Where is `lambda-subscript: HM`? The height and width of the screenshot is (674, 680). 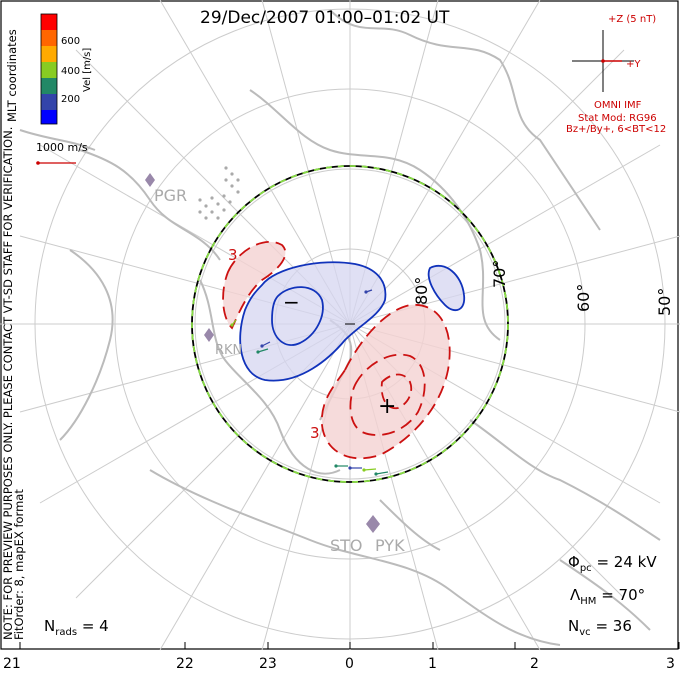
lambda-subscript: HM is located at coordinates (588, 601).